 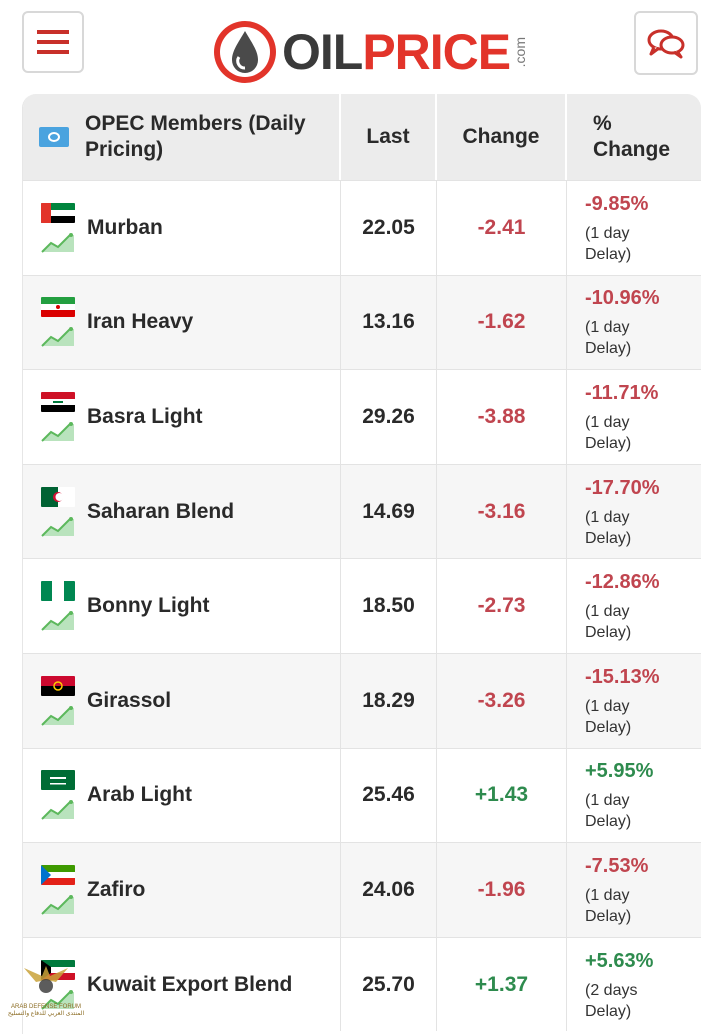 I want to click on change-value: -1.62, so click(x=501, y=322).